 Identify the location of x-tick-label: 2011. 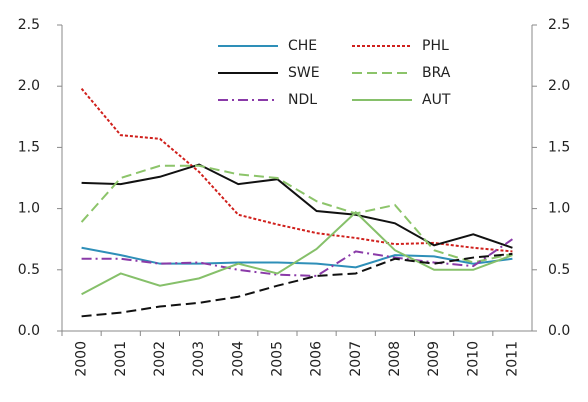
(512, 359).